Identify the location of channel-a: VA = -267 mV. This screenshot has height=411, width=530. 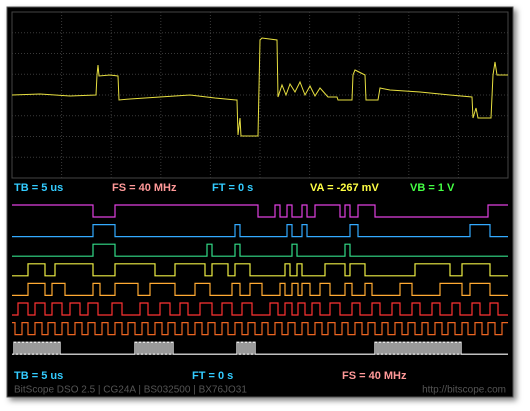
(344, 188).